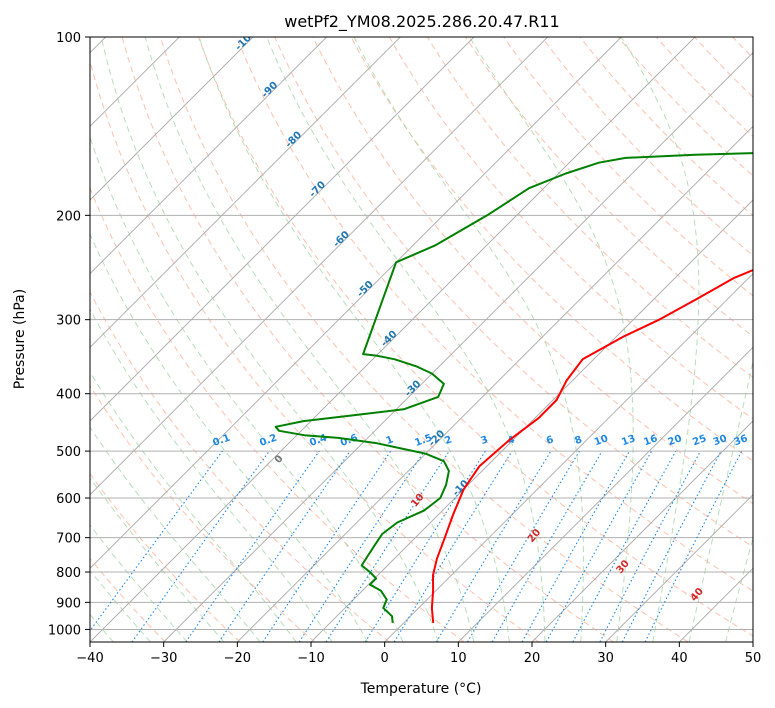 The height and width of the screenshot is (708, 775). What do you see at coordinates (237, 658) in the screenshot?
I see `x-tick-label: −20` at bounding box center [237, 658].